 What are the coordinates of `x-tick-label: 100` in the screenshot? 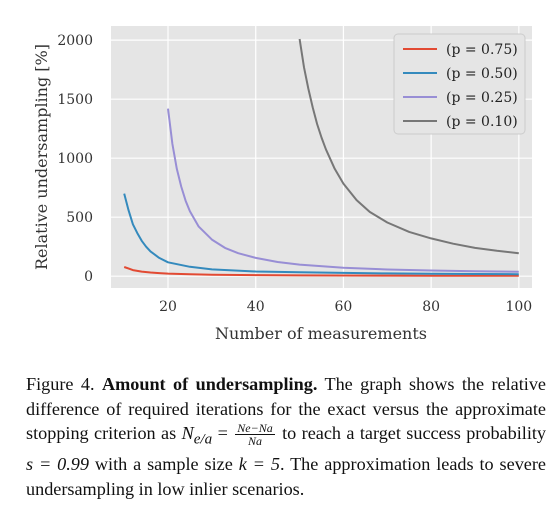 It's located at (518, 307).